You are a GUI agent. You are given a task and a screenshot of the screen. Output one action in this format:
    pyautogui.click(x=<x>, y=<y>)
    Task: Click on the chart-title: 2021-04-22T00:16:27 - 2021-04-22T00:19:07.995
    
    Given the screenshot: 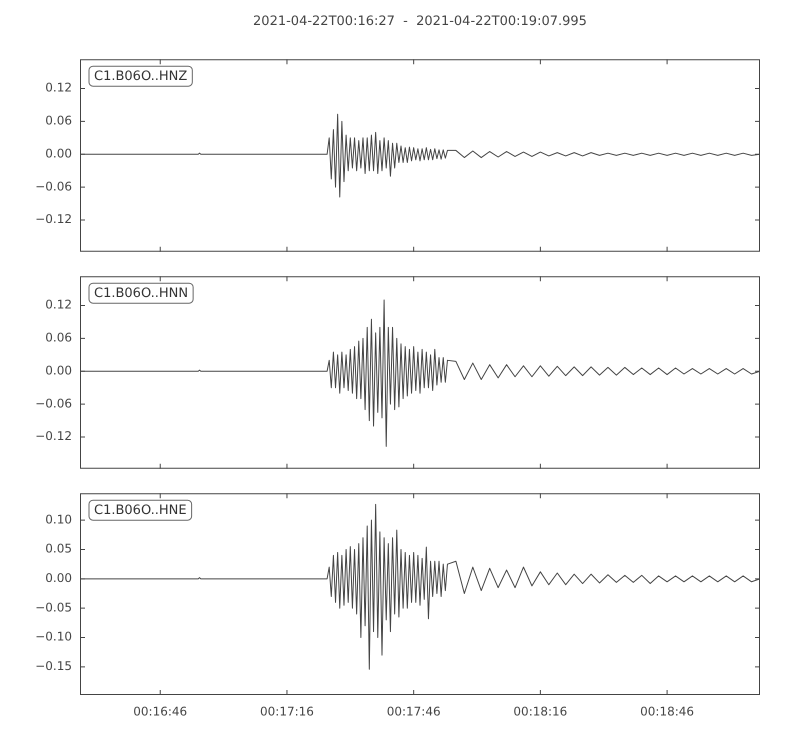 What is the action you would take?
    pyautogui.click(x=420, y=22)
    